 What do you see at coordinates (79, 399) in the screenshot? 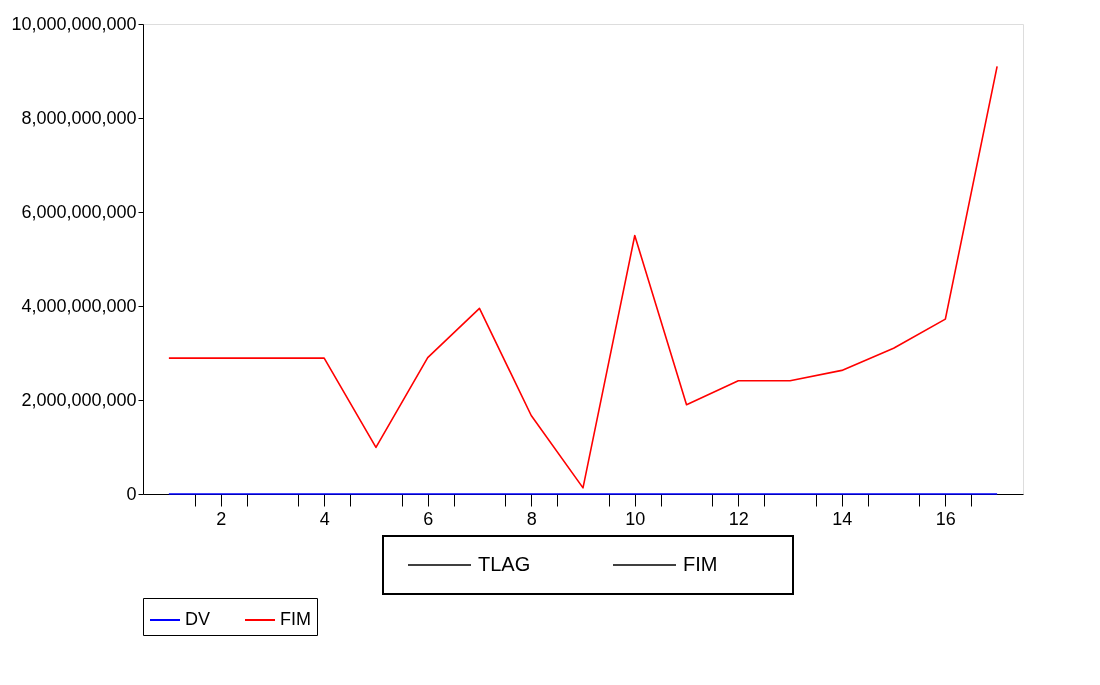
I see `y-tick-label: 2,000,000,000` at bounding box center [79, 399].